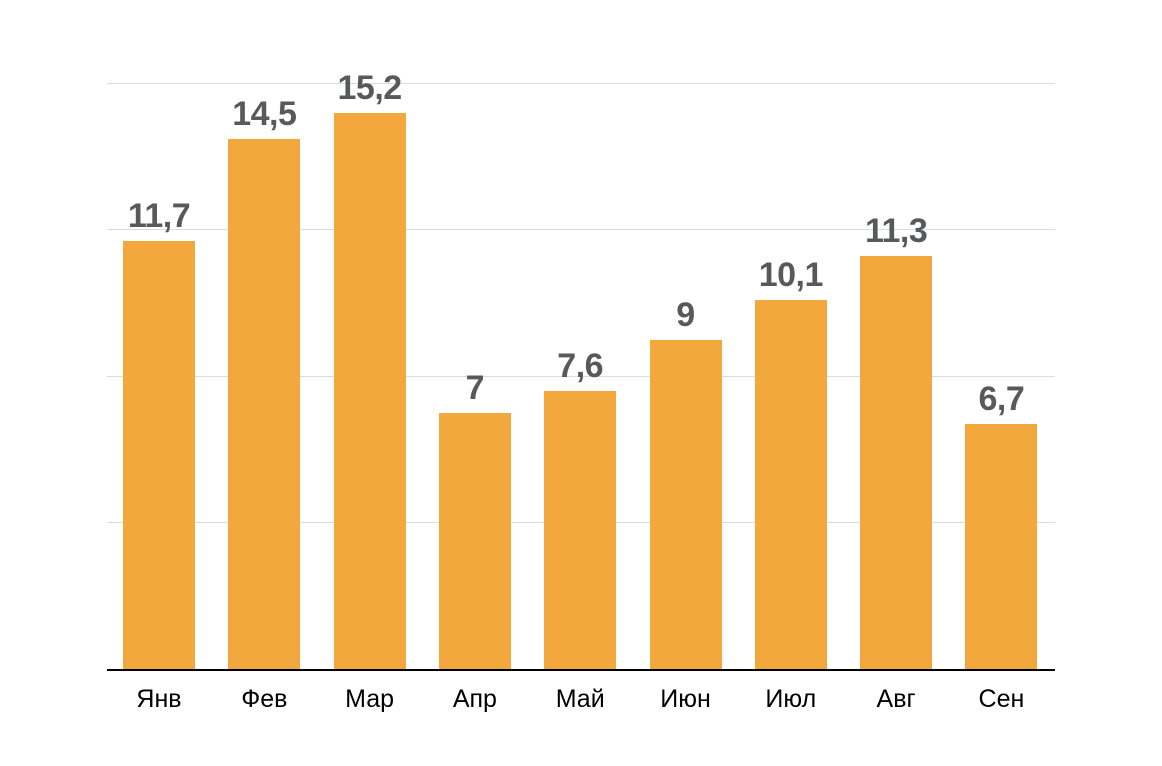 The image size is (1162, 766). I want to click on bar-value-label: 11,3, so click(896, 230).